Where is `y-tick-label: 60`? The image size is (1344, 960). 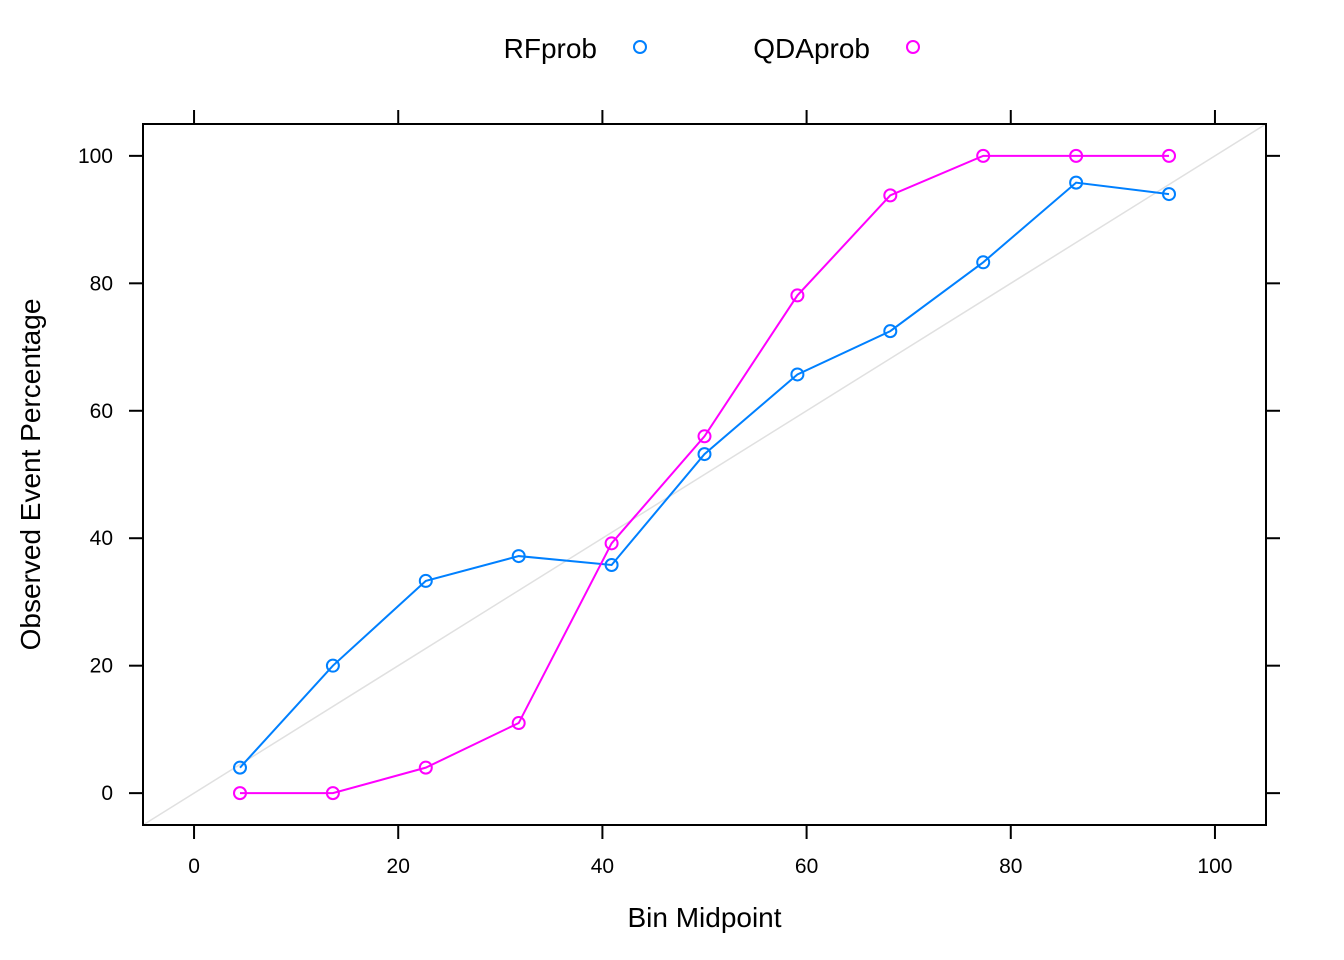 y-tick-label: 60 is located at coordinates (101, 411).